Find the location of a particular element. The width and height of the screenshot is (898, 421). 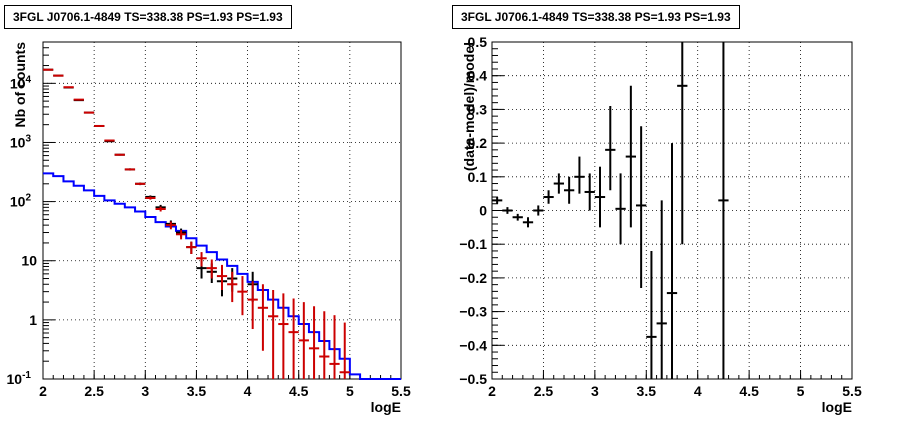

y-tick-label: 0.1 is located at coordinates (478, 177).